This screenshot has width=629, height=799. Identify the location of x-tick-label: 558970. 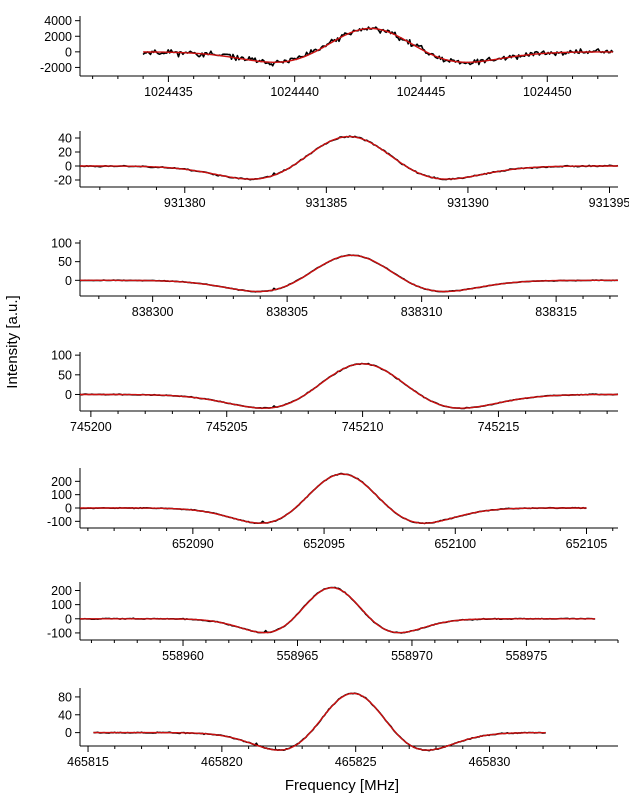
(412, 656).